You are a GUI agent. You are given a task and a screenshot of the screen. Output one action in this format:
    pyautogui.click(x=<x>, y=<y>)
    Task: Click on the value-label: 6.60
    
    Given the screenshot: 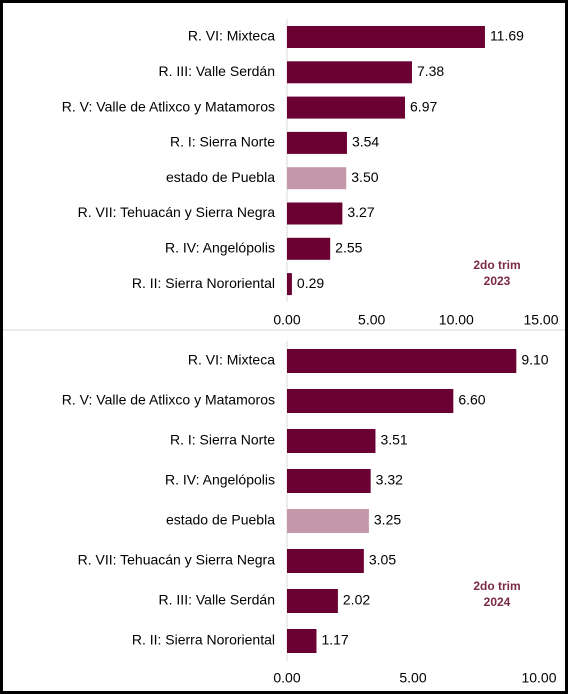 What is the action you would take?
    pyautogui.click(x=471, y=400)
    